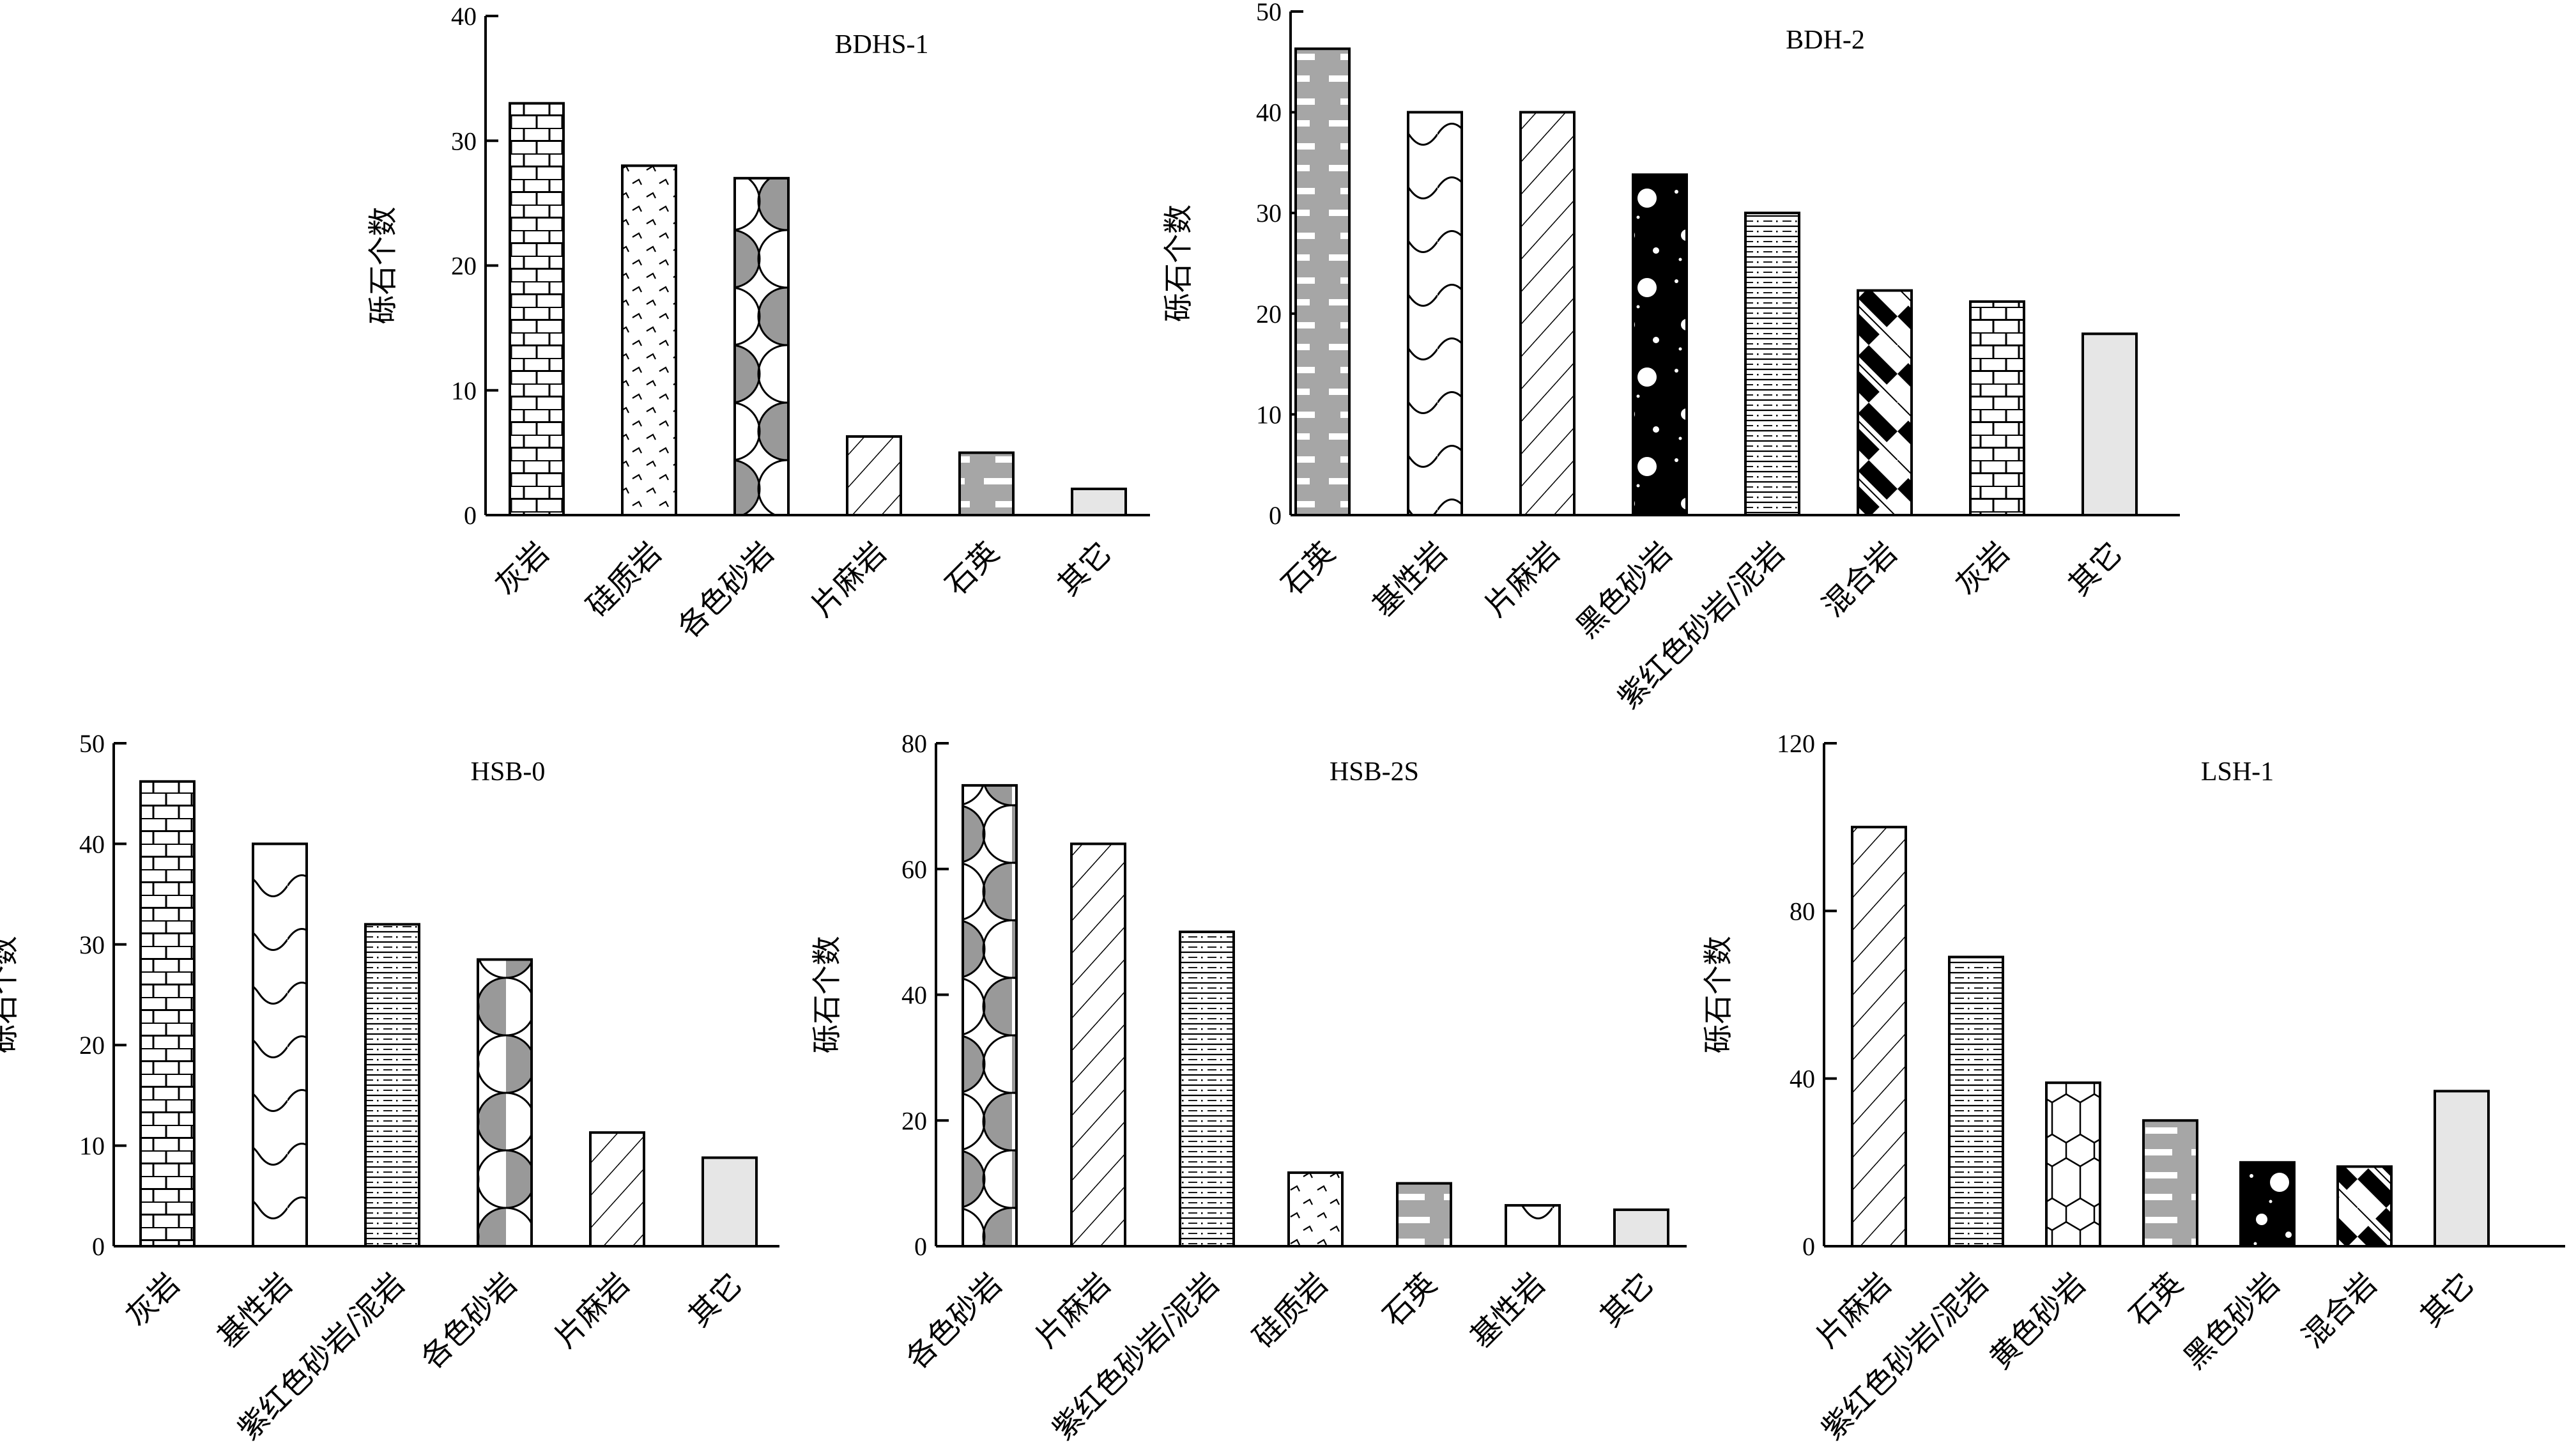 The width and height of the screenshot is (2576, 1452). I want to click on chart-title: HSB-2S, so click(1374, 772).